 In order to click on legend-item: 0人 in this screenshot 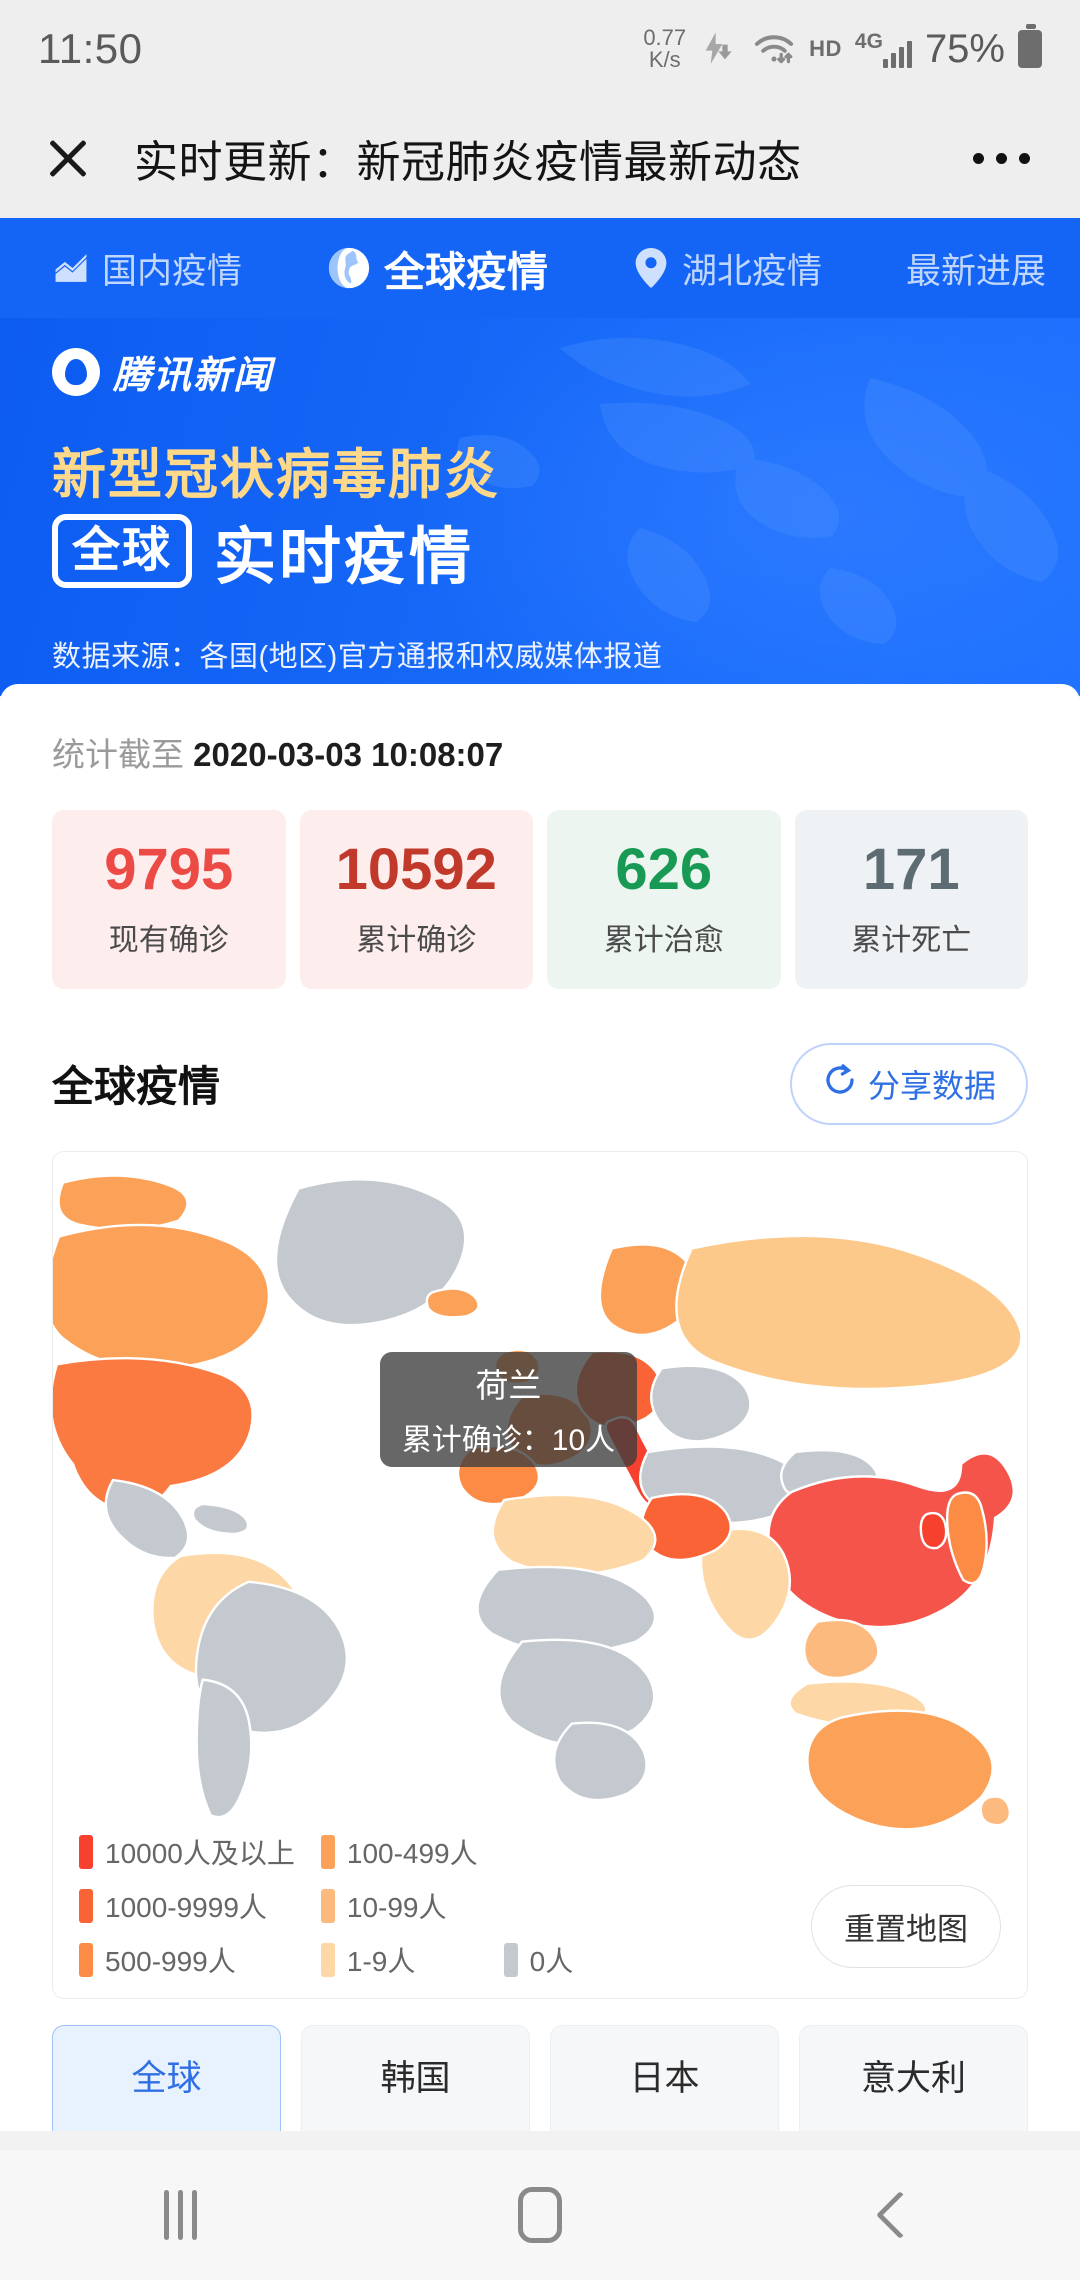, I will do `click(538, 1960)`.